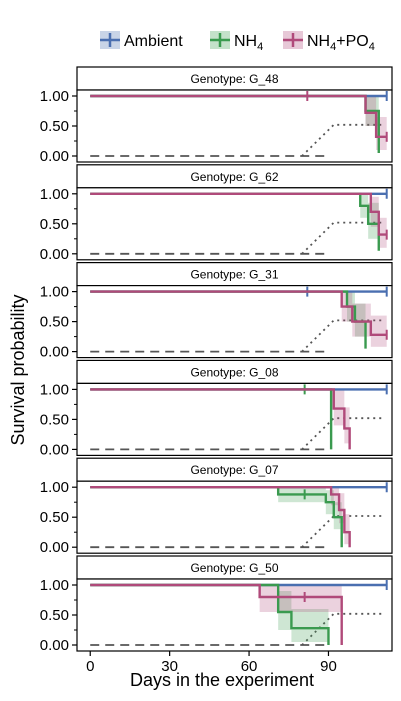  I want to click on facet-panel-g-08: Genotype: G_08 0.00 0.50 1.00, so click(216, 408).